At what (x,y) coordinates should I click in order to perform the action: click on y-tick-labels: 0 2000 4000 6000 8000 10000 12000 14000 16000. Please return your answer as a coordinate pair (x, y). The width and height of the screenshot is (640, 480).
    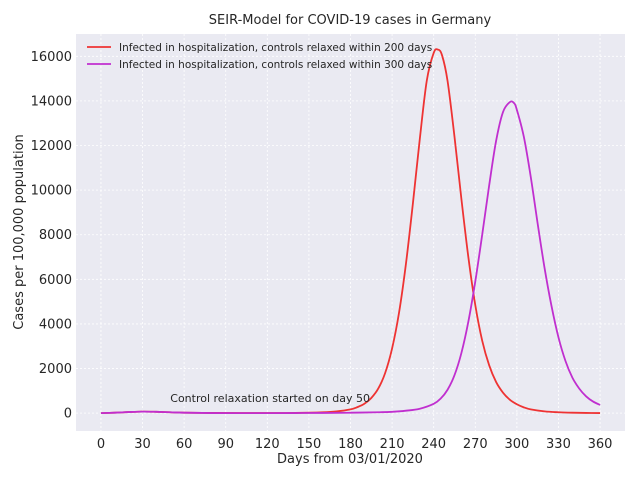
    Looking at the image, I should click on (51, 236).